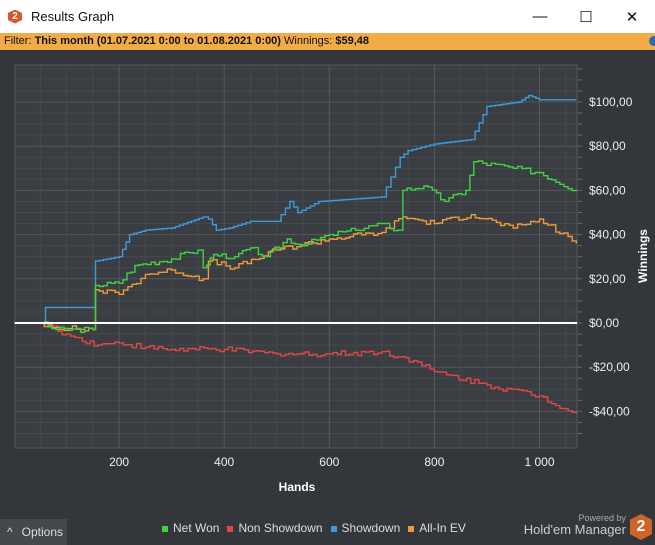 Image resolution: width=655 pixels, height=545 pixels. I want to click on y-tick-label: -$40,00, so click(609, 411).